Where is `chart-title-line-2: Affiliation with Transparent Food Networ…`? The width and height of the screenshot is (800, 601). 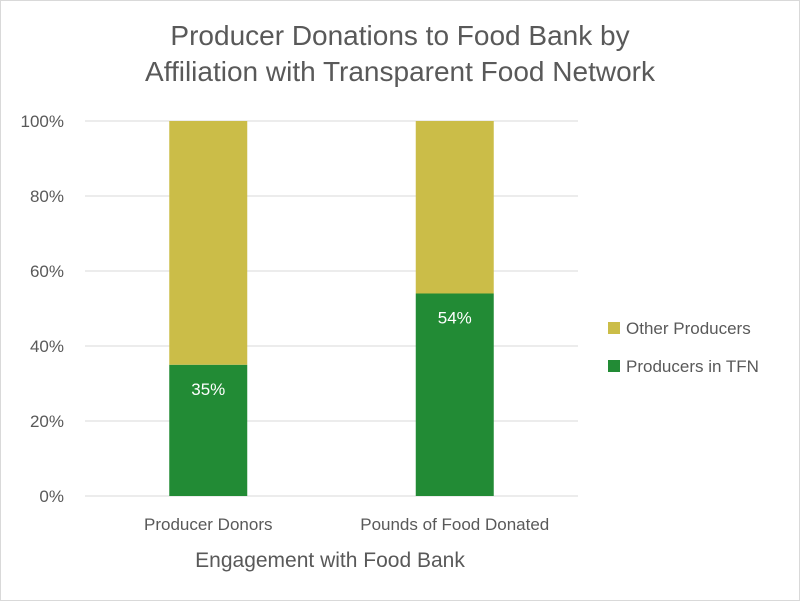 chart-title-line-2: Affiliation with Transparent Food Networ… is located at coordinates (400, 71).